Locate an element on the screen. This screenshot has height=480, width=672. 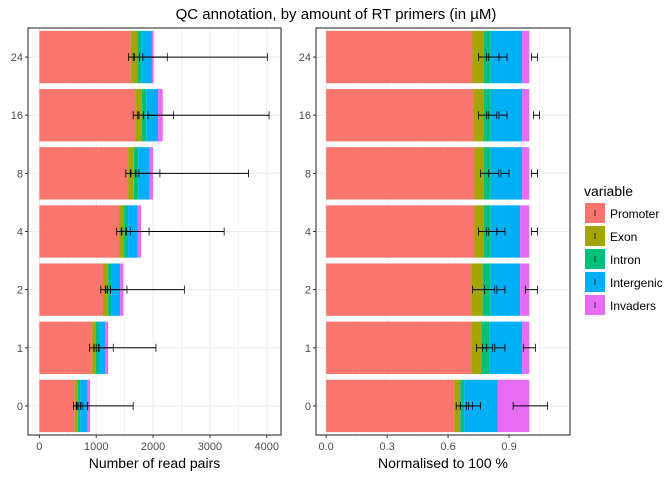
x-tick-label: 4000 is located at coordinates (267, 447).